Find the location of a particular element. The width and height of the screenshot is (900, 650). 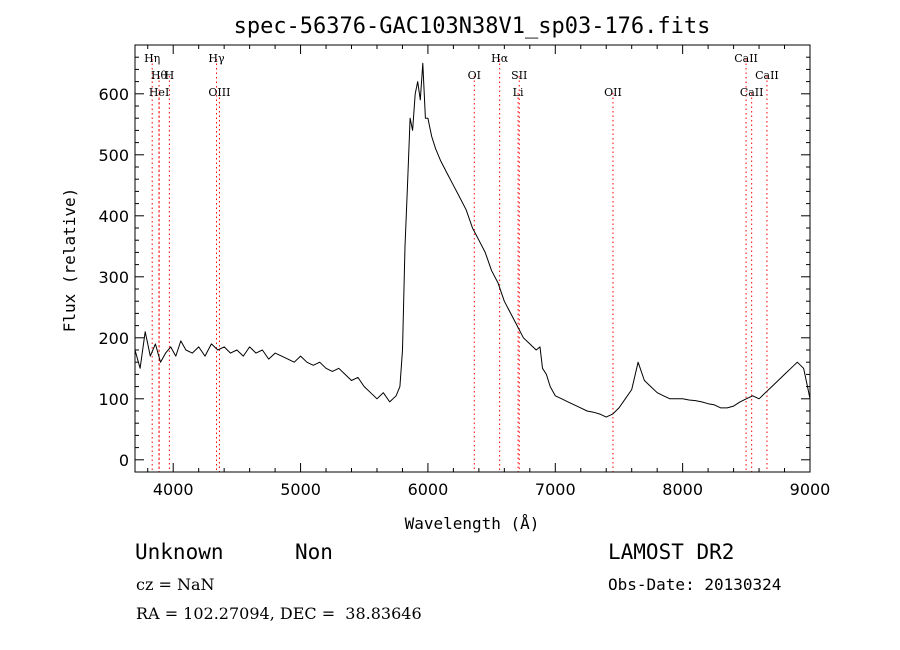

spectral-line-label: Hα is located at coordinates (500, 58).